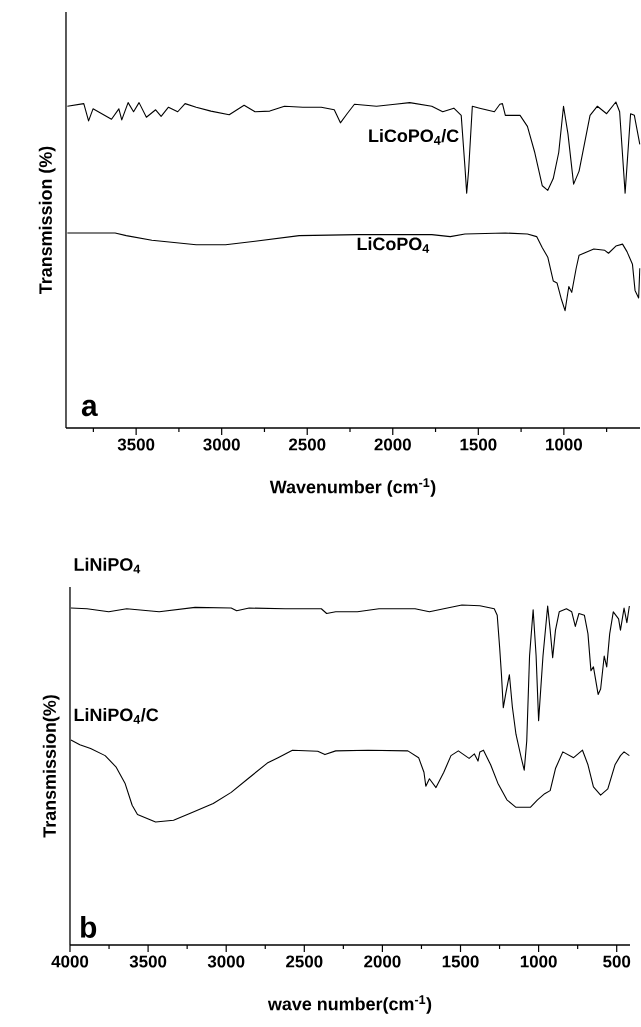 This screenshot has width=641, height=1027. What do you see at coordinates (90, 408) in the screenshot?
I see `annotation: a` at bounding box center [90, 408].